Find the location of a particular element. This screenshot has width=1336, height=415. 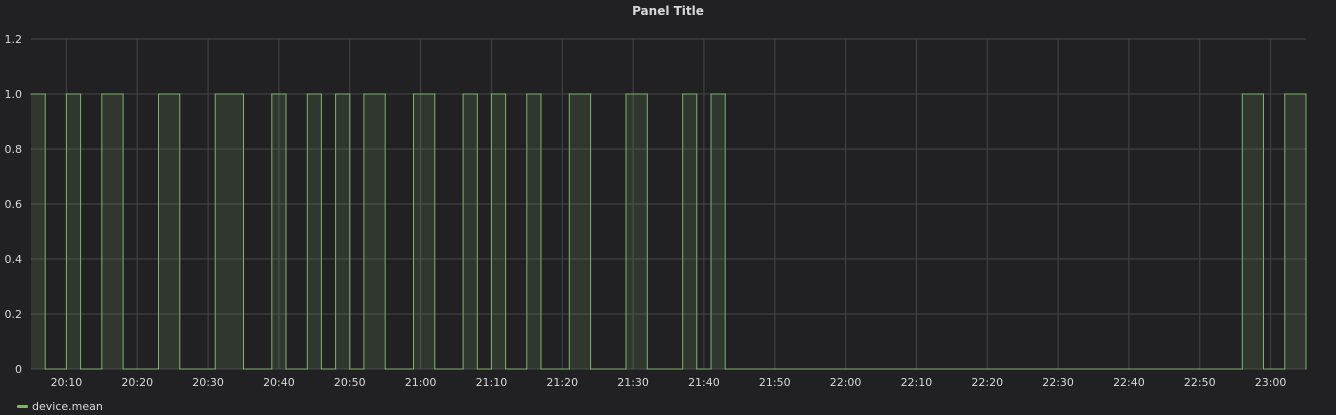

legend: device.mean is located at coordinates (60, 406).